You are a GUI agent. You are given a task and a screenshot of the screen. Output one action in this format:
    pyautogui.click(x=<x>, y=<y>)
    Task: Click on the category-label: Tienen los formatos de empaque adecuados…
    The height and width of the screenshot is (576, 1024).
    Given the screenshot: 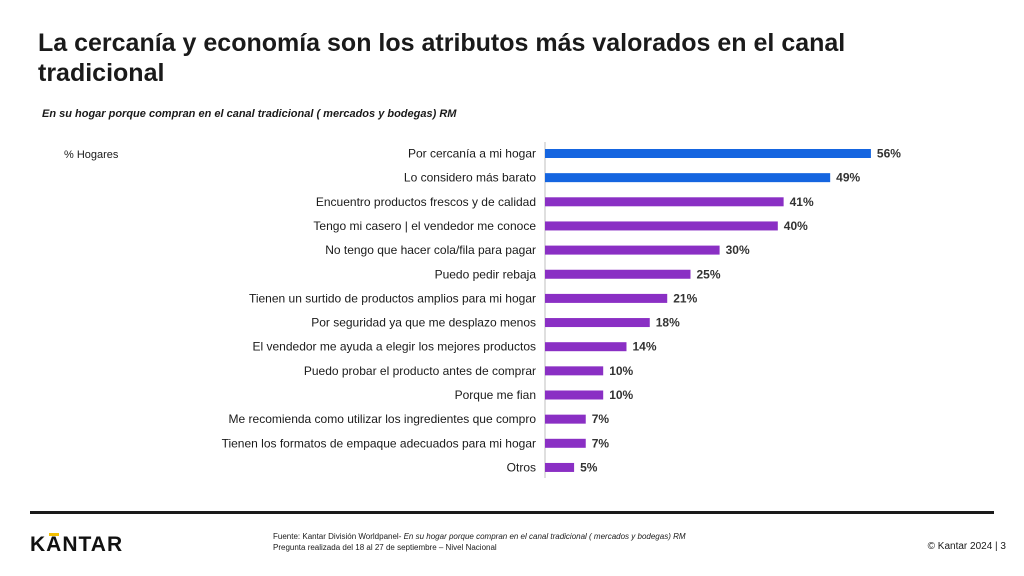 What is the action you would take?
    pyautogui.click(x=379, y=443)
    